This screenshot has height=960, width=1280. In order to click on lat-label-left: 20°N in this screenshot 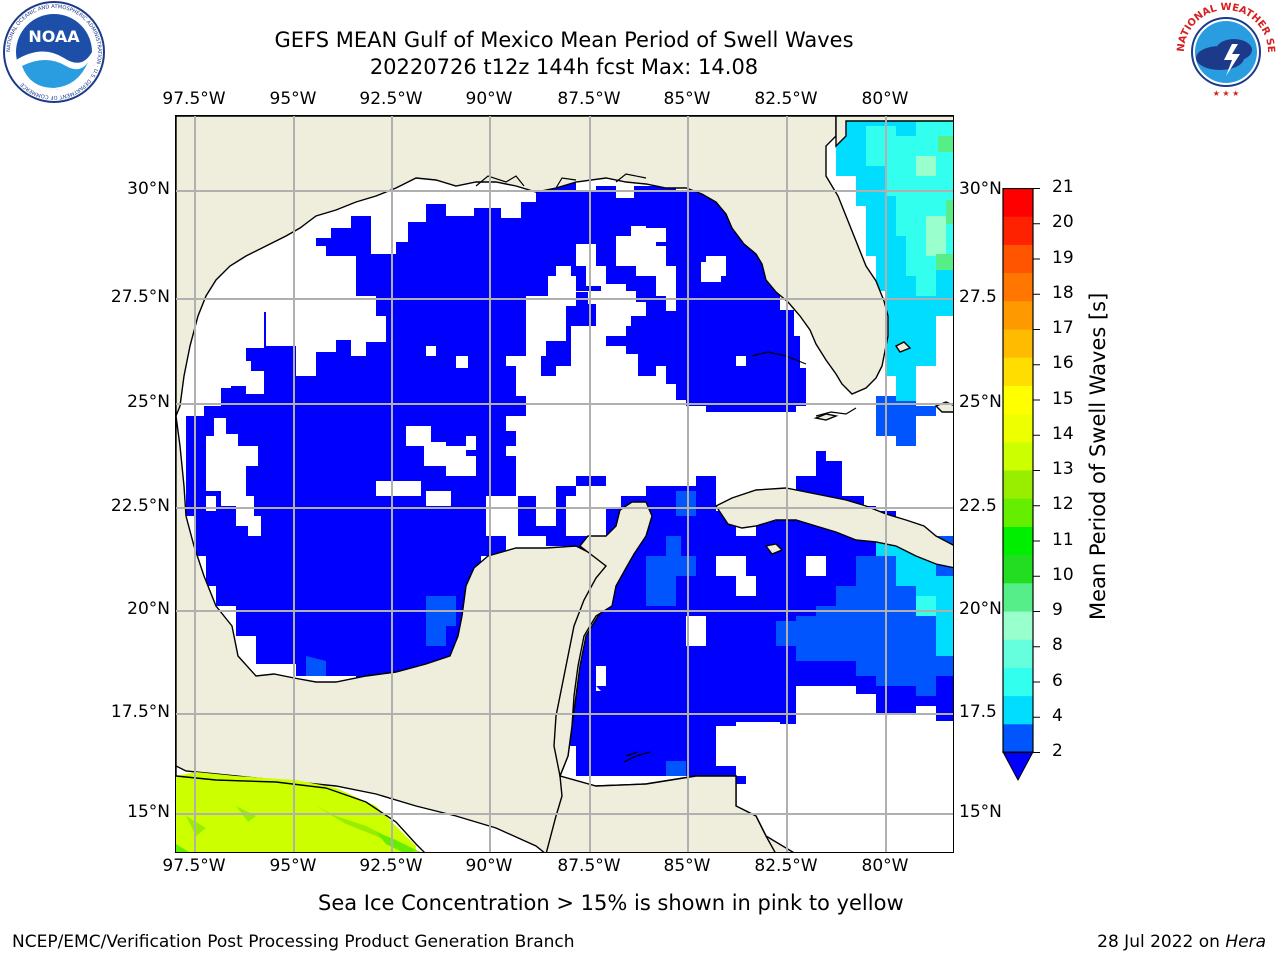, I will do `click(148, 609)`.